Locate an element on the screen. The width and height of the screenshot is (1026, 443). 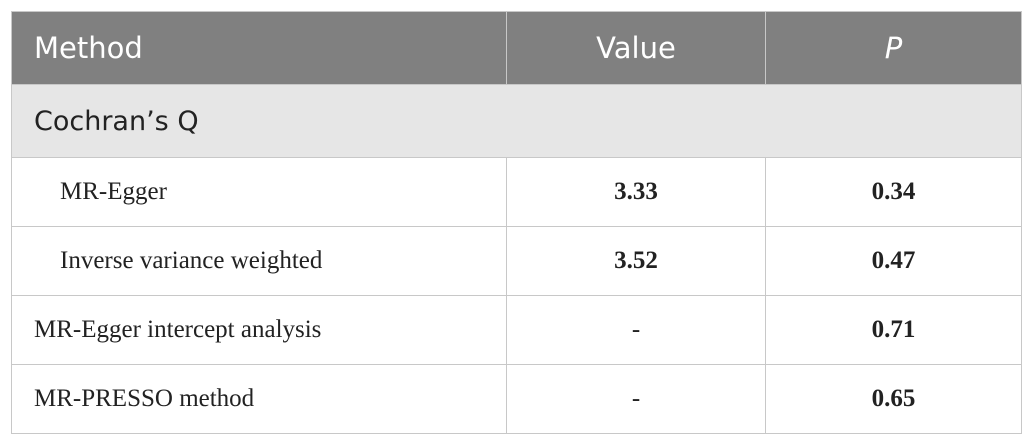
cell: 0.71 is located at coordinates (893, 330).